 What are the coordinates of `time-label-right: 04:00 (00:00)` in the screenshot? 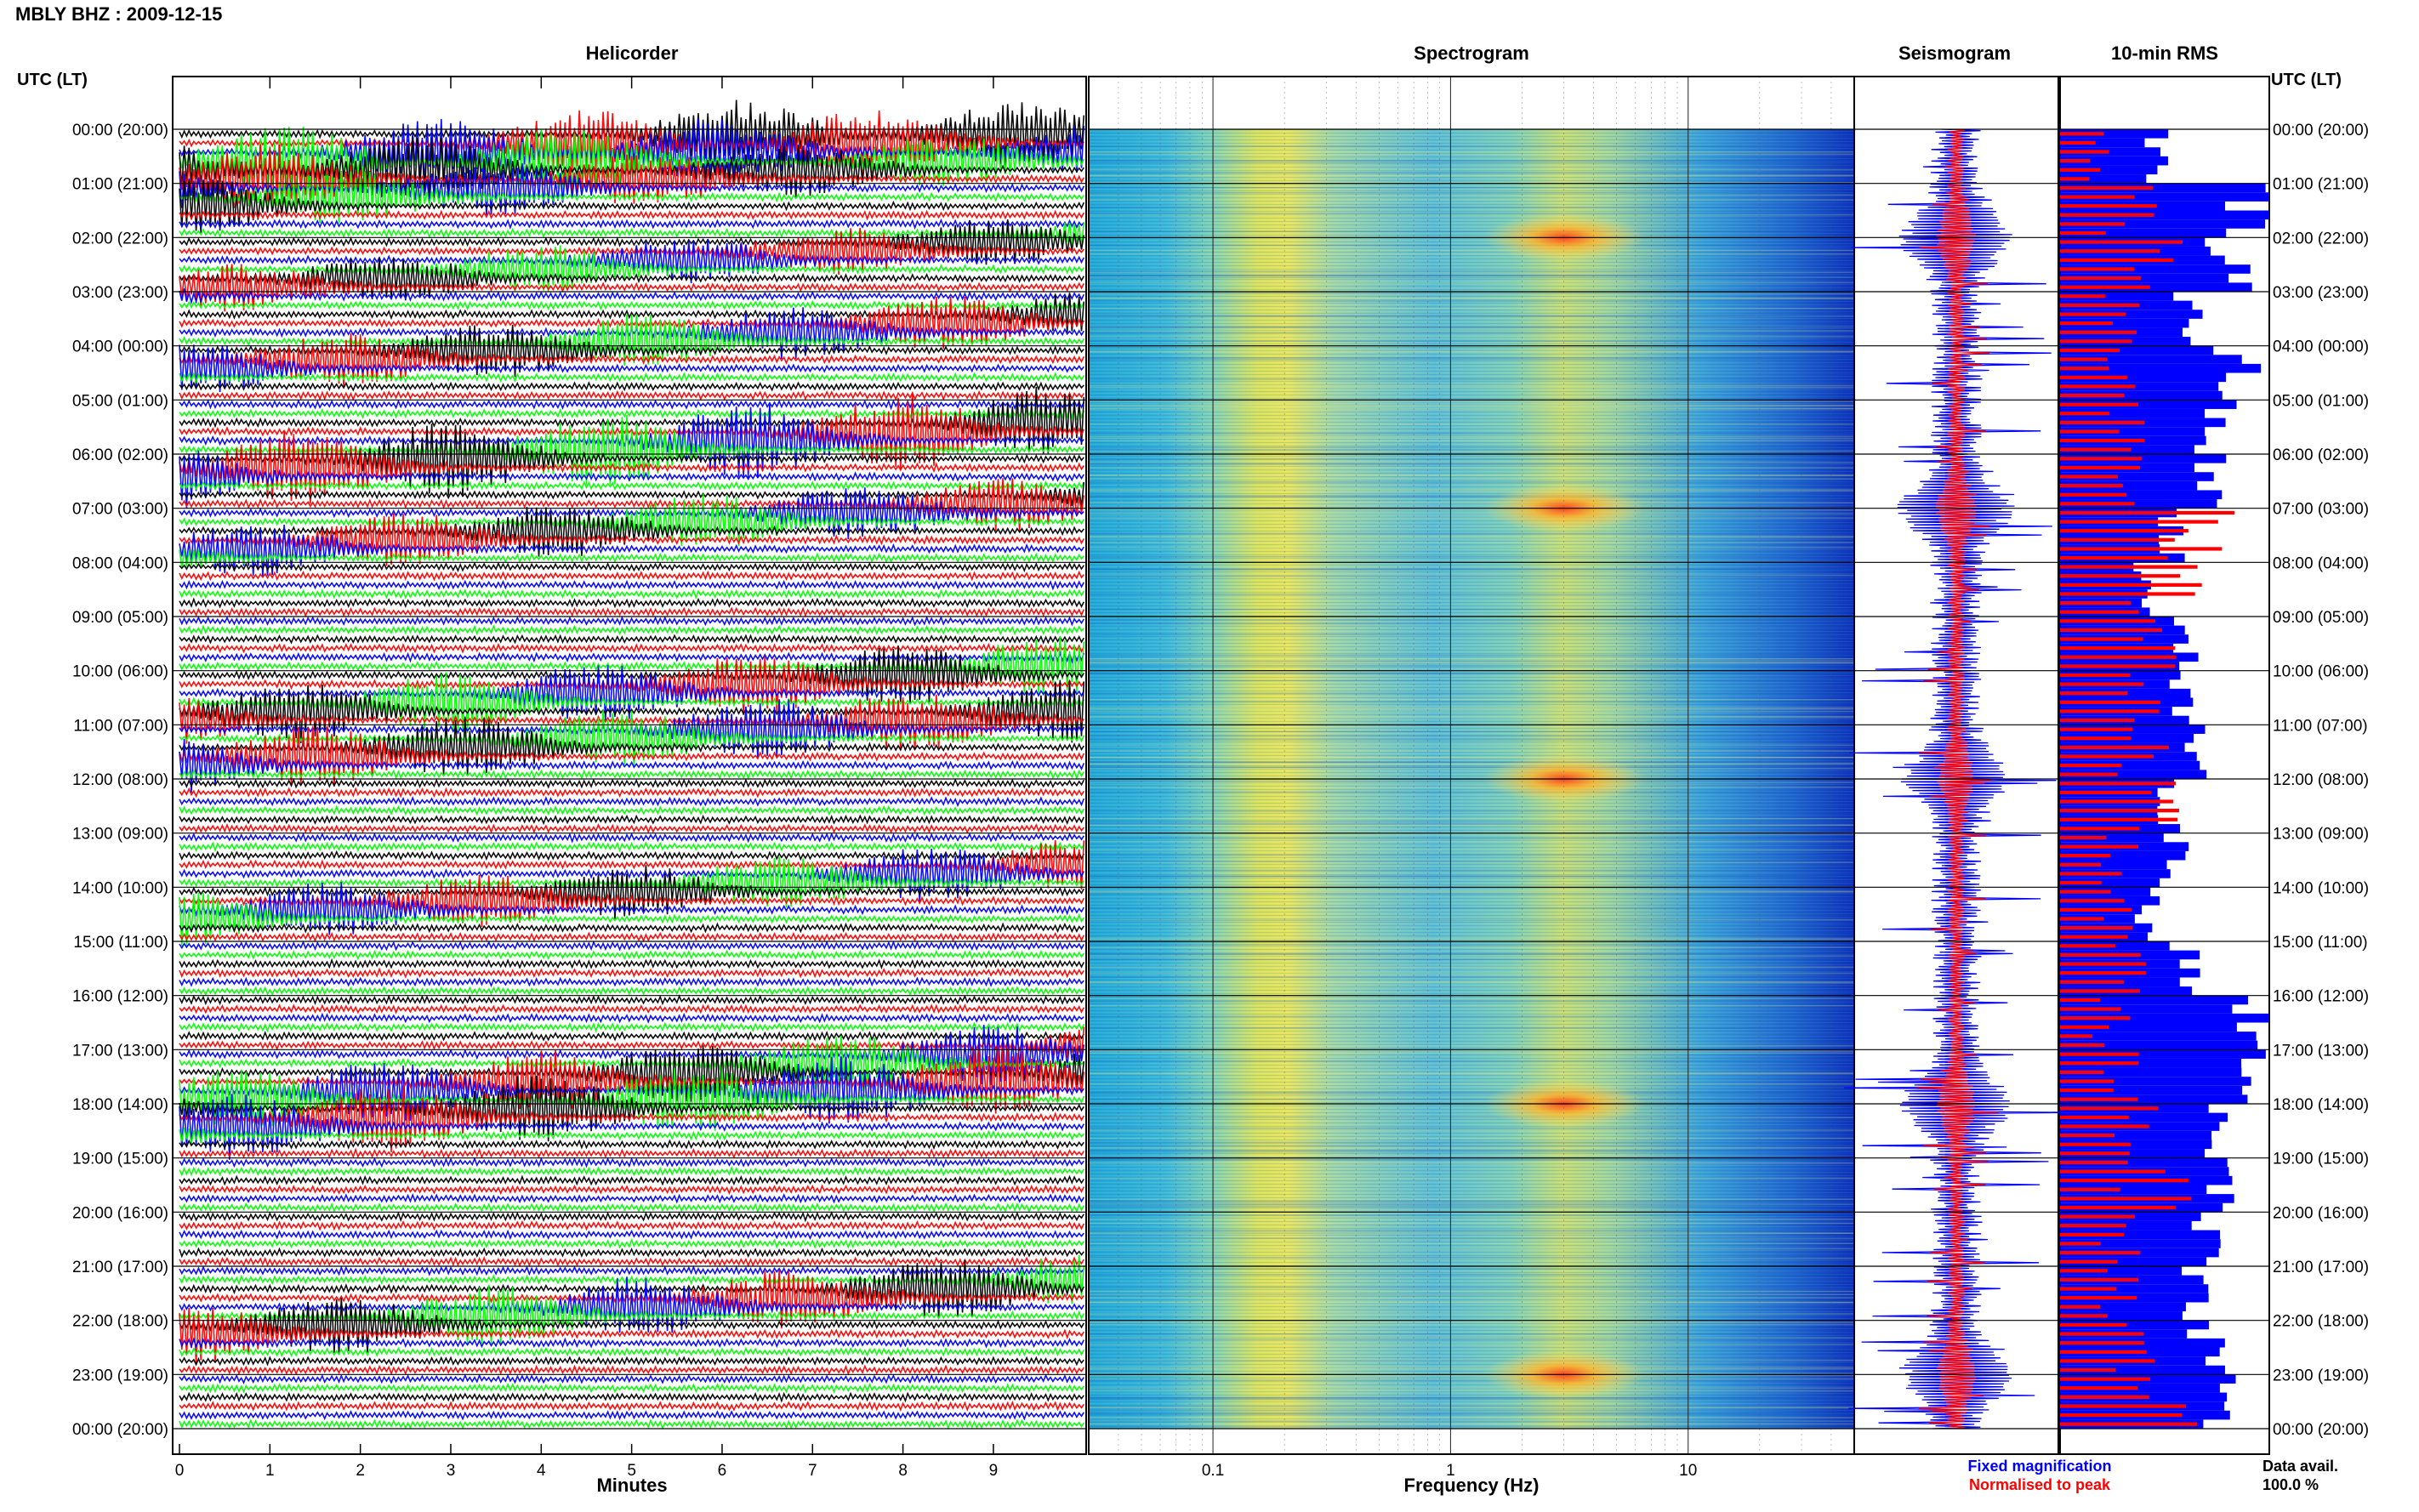 It's located at (2321, 347).